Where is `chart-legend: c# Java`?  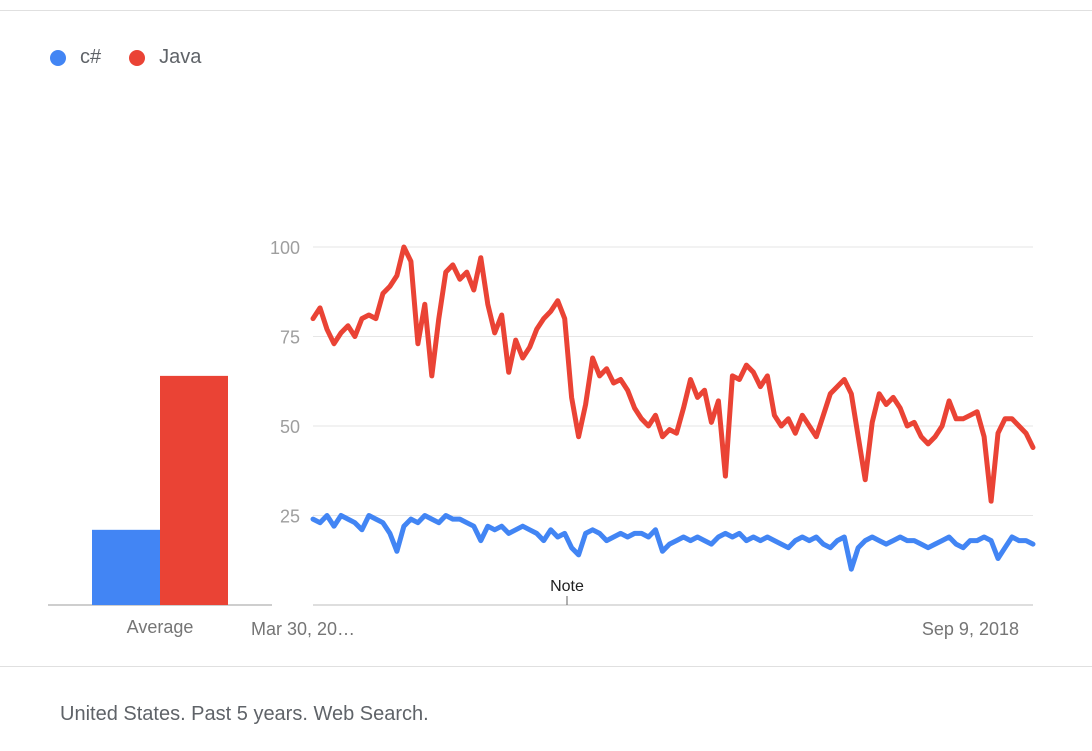
chart-legend: c# Java is located at coordinates (139, 57).